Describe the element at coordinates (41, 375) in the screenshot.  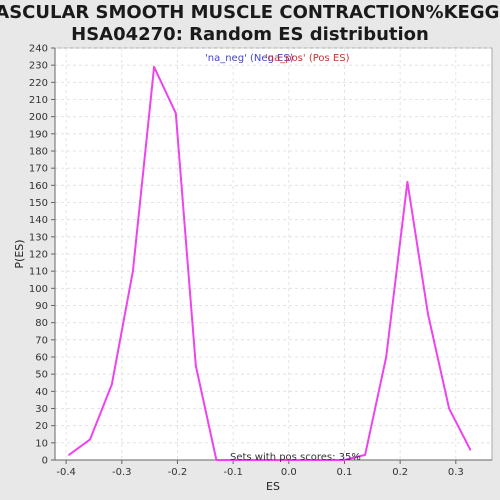
I see `y-tick-label: 50` at that location.